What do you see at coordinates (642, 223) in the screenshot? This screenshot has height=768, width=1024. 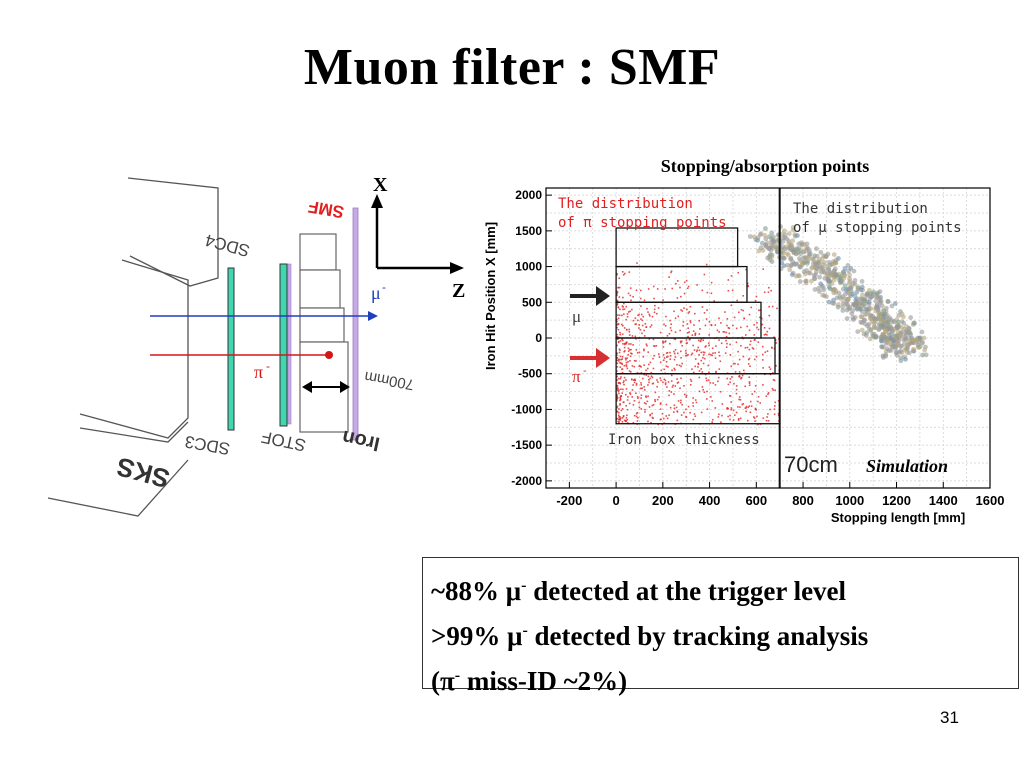 I see `pi-annotation-line2: of π stopping points` at bounding box center [642, 223].